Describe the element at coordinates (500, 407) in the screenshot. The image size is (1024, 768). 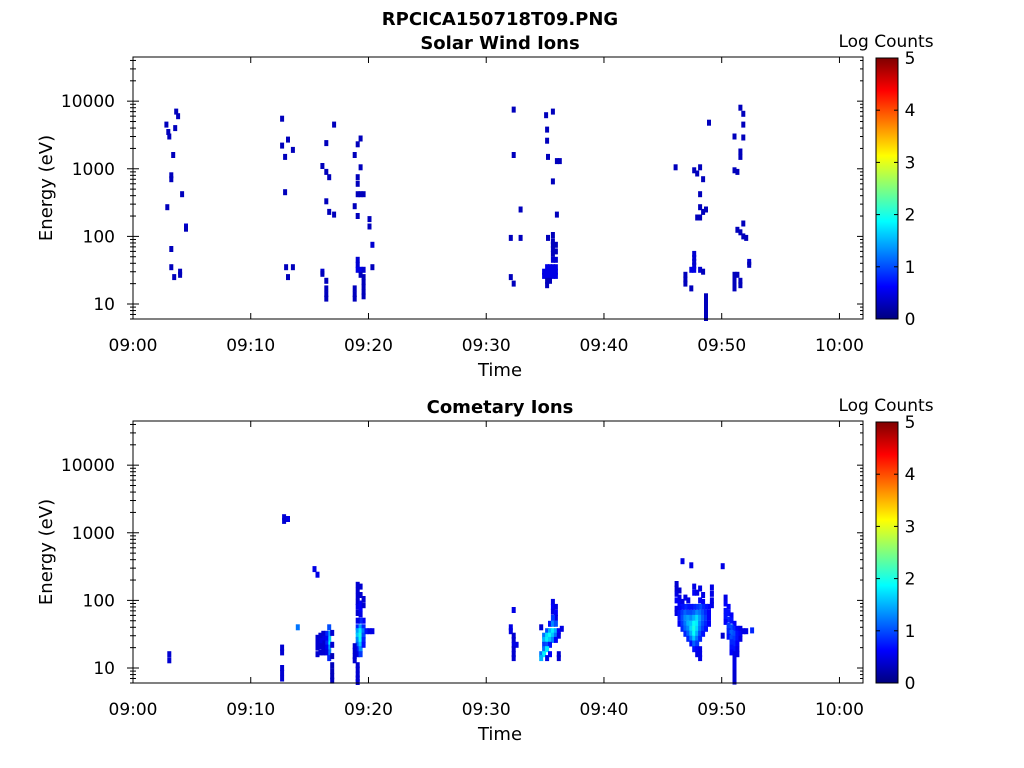
I see `panel-title: Cometary Ions` at that location.